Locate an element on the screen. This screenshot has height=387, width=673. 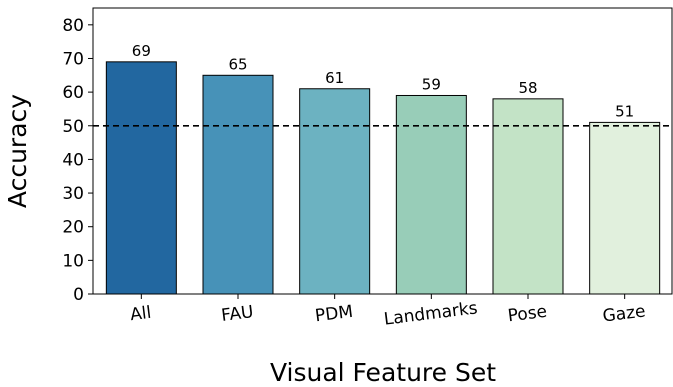
x-tick-label-pose: Pose is located at coordinates (528, 314).